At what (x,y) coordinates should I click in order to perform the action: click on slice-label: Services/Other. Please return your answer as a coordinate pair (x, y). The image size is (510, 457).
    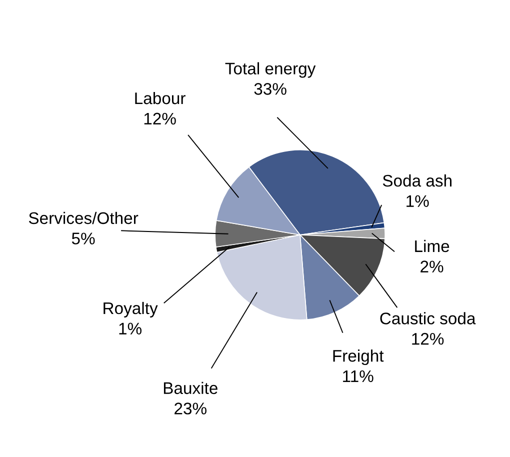
    Looking at the image, I should click on (83, 218).